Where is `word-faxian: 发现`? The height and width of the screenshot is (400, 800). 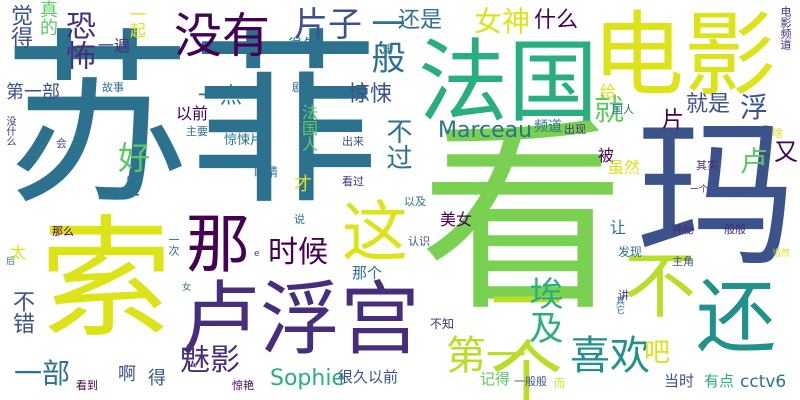 word-faxian: 发现 is located at coordinates (630, 252).